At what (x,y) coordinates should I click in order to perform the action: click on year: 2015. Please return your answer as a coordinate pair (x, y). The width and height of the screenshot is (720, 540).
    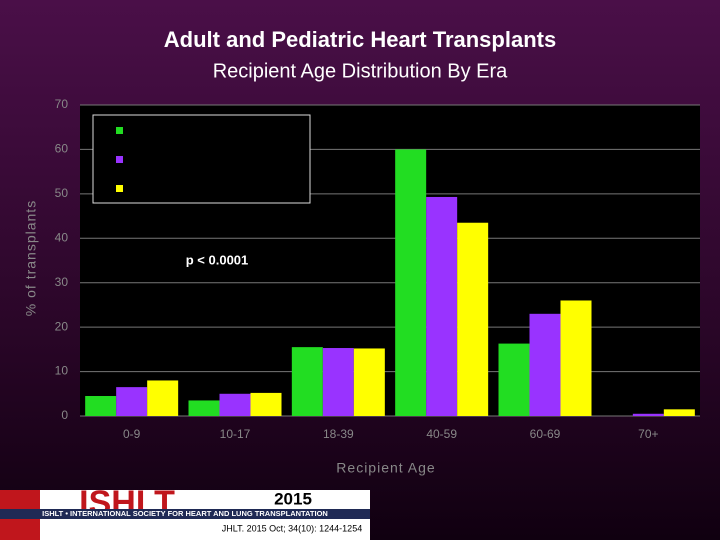
    Looking at the image, I should click on (293, 498).